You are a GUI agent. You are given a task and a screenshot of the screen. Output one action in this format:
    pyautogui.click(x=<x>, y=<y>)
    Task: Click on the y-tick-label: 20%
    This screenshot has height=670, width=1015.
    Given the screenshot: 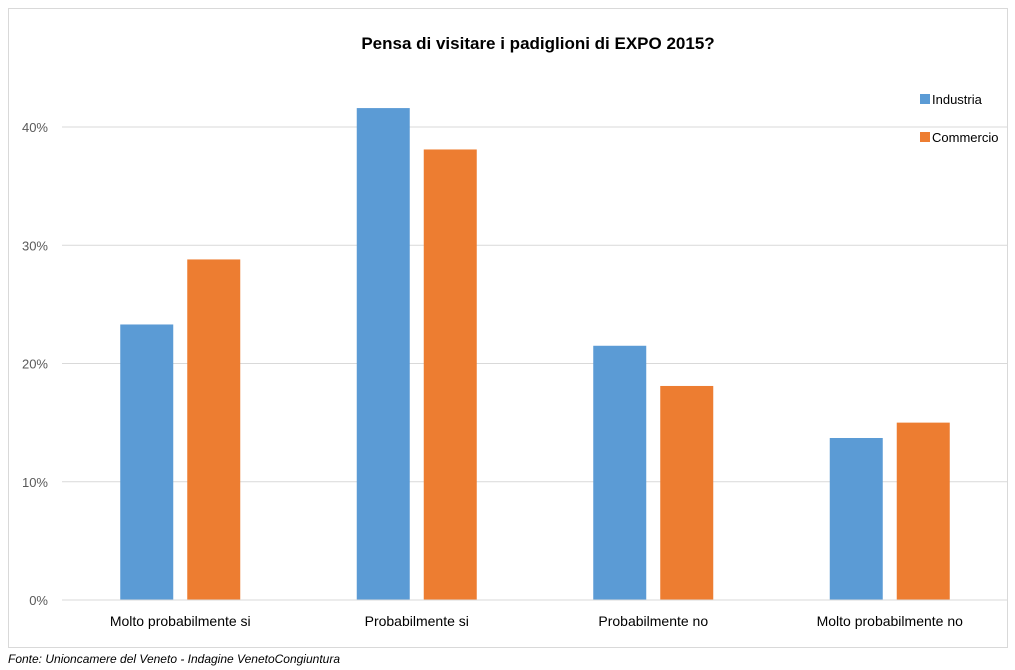 What is the action you would take?
    pyautogui.click(x=35, y=364)
    